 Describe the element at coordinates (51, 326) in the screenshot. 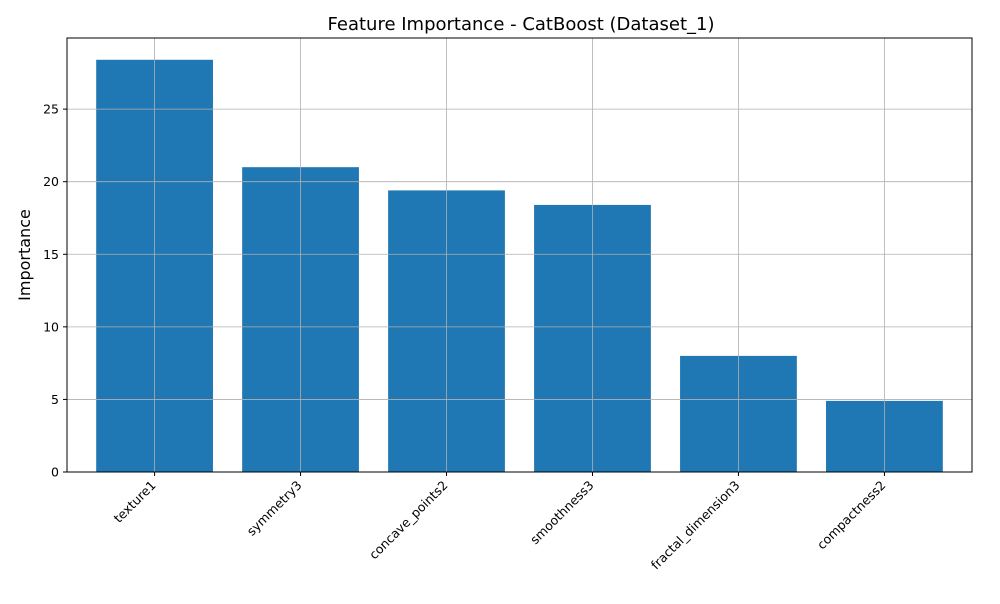

I see `y-tick-label: 10` at that location.